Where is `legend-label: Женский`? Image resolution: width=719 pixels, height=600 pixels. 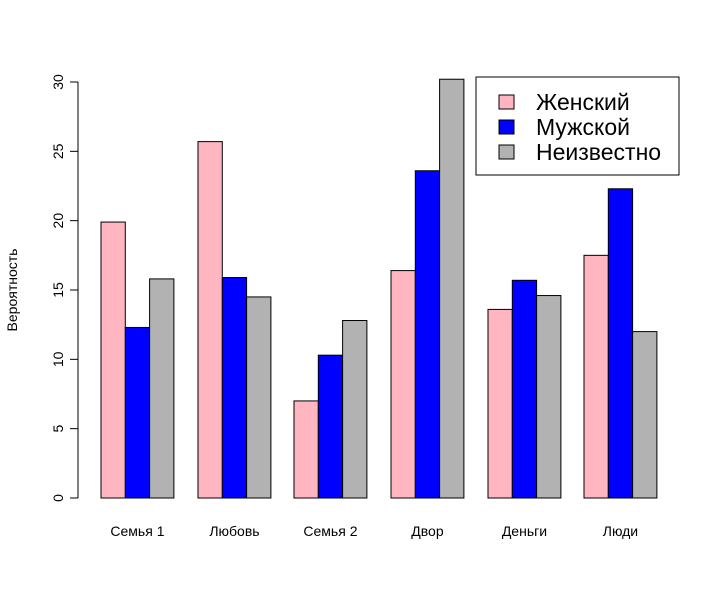 legend-label: Женский is located at coordinates (583, 102).